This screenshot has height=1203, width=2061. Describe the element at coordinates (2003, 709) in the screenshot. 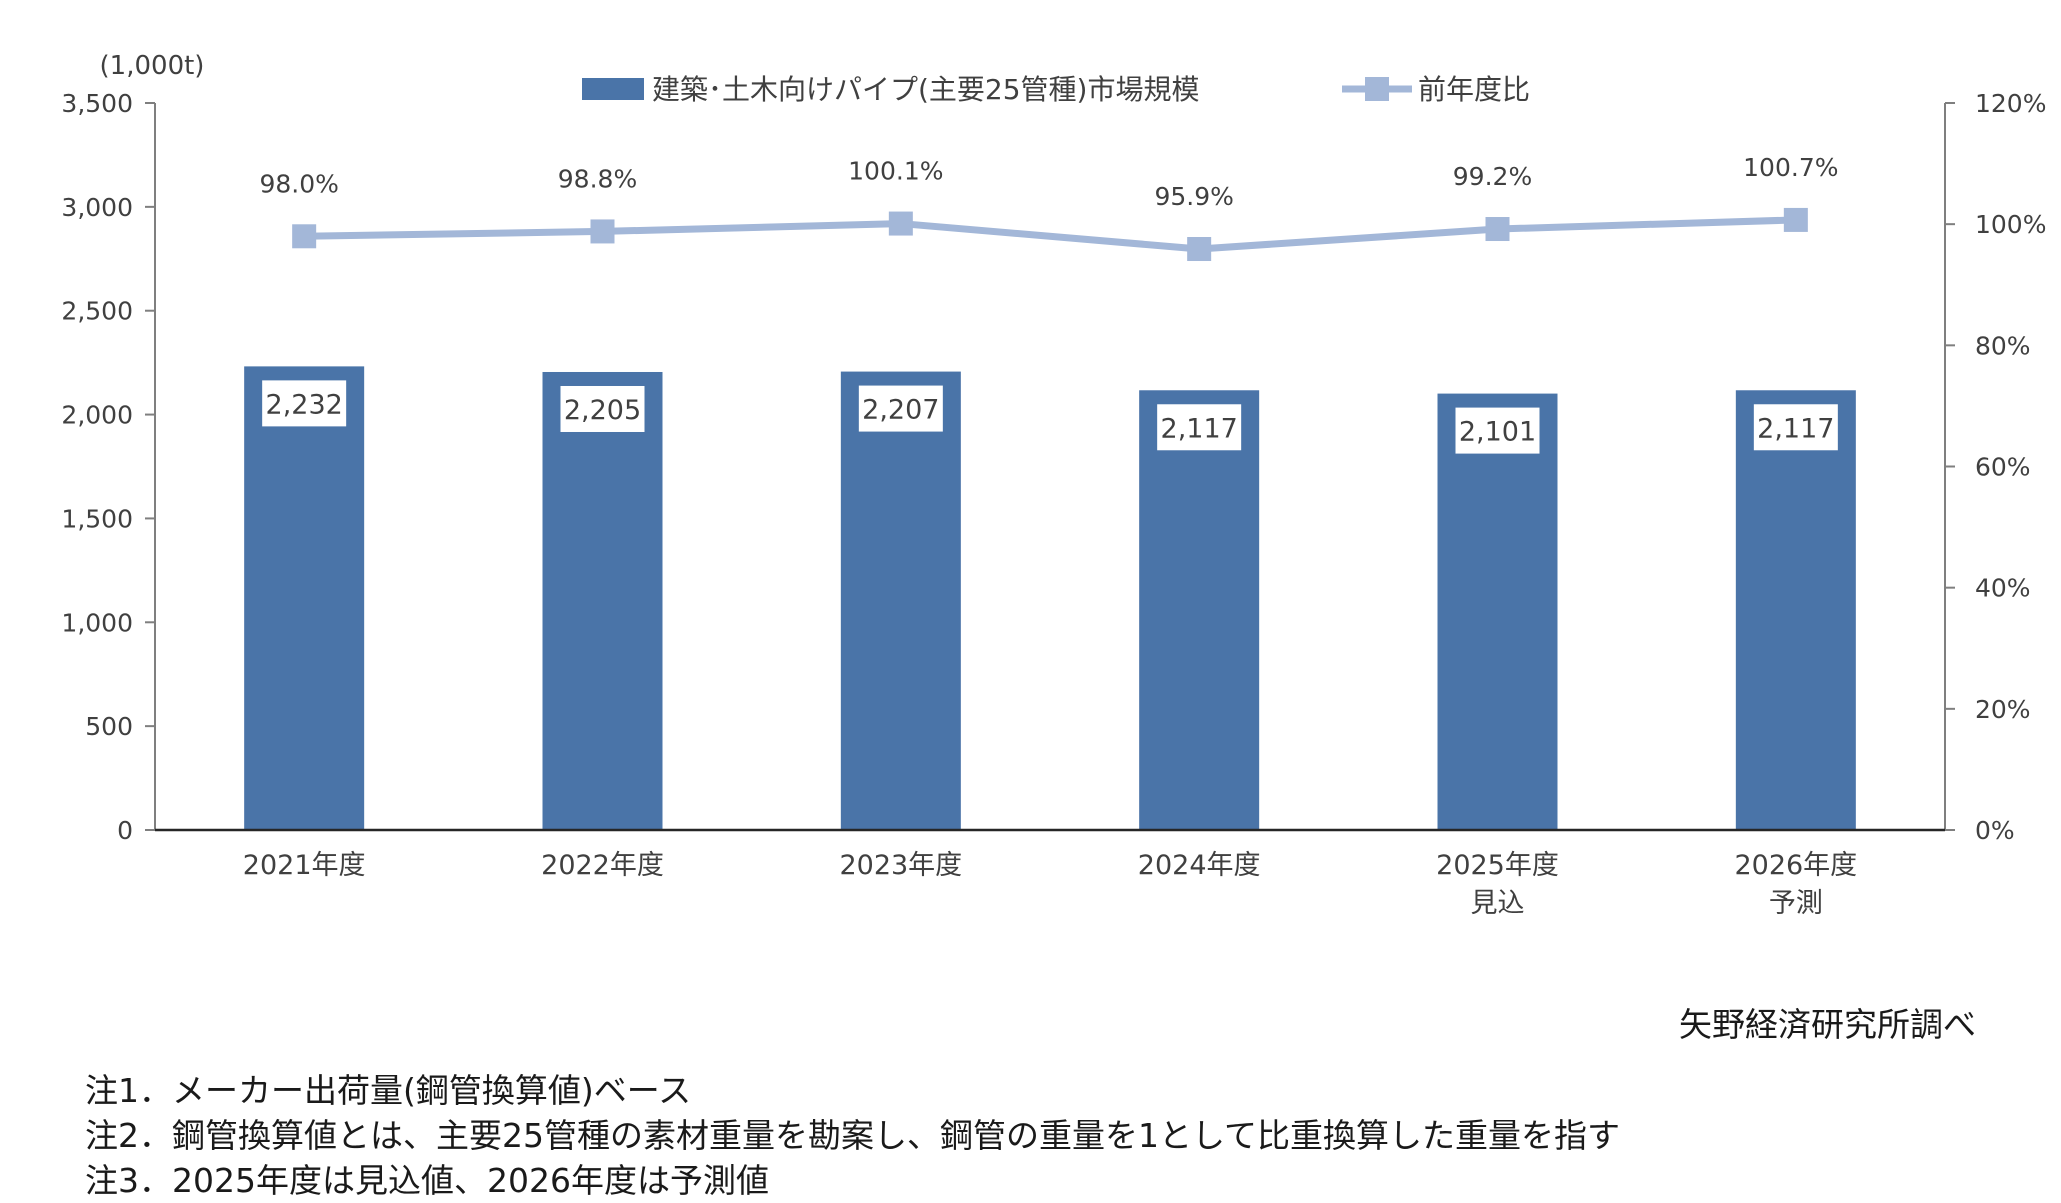

I see `right-tick-label: 20%` at that location.